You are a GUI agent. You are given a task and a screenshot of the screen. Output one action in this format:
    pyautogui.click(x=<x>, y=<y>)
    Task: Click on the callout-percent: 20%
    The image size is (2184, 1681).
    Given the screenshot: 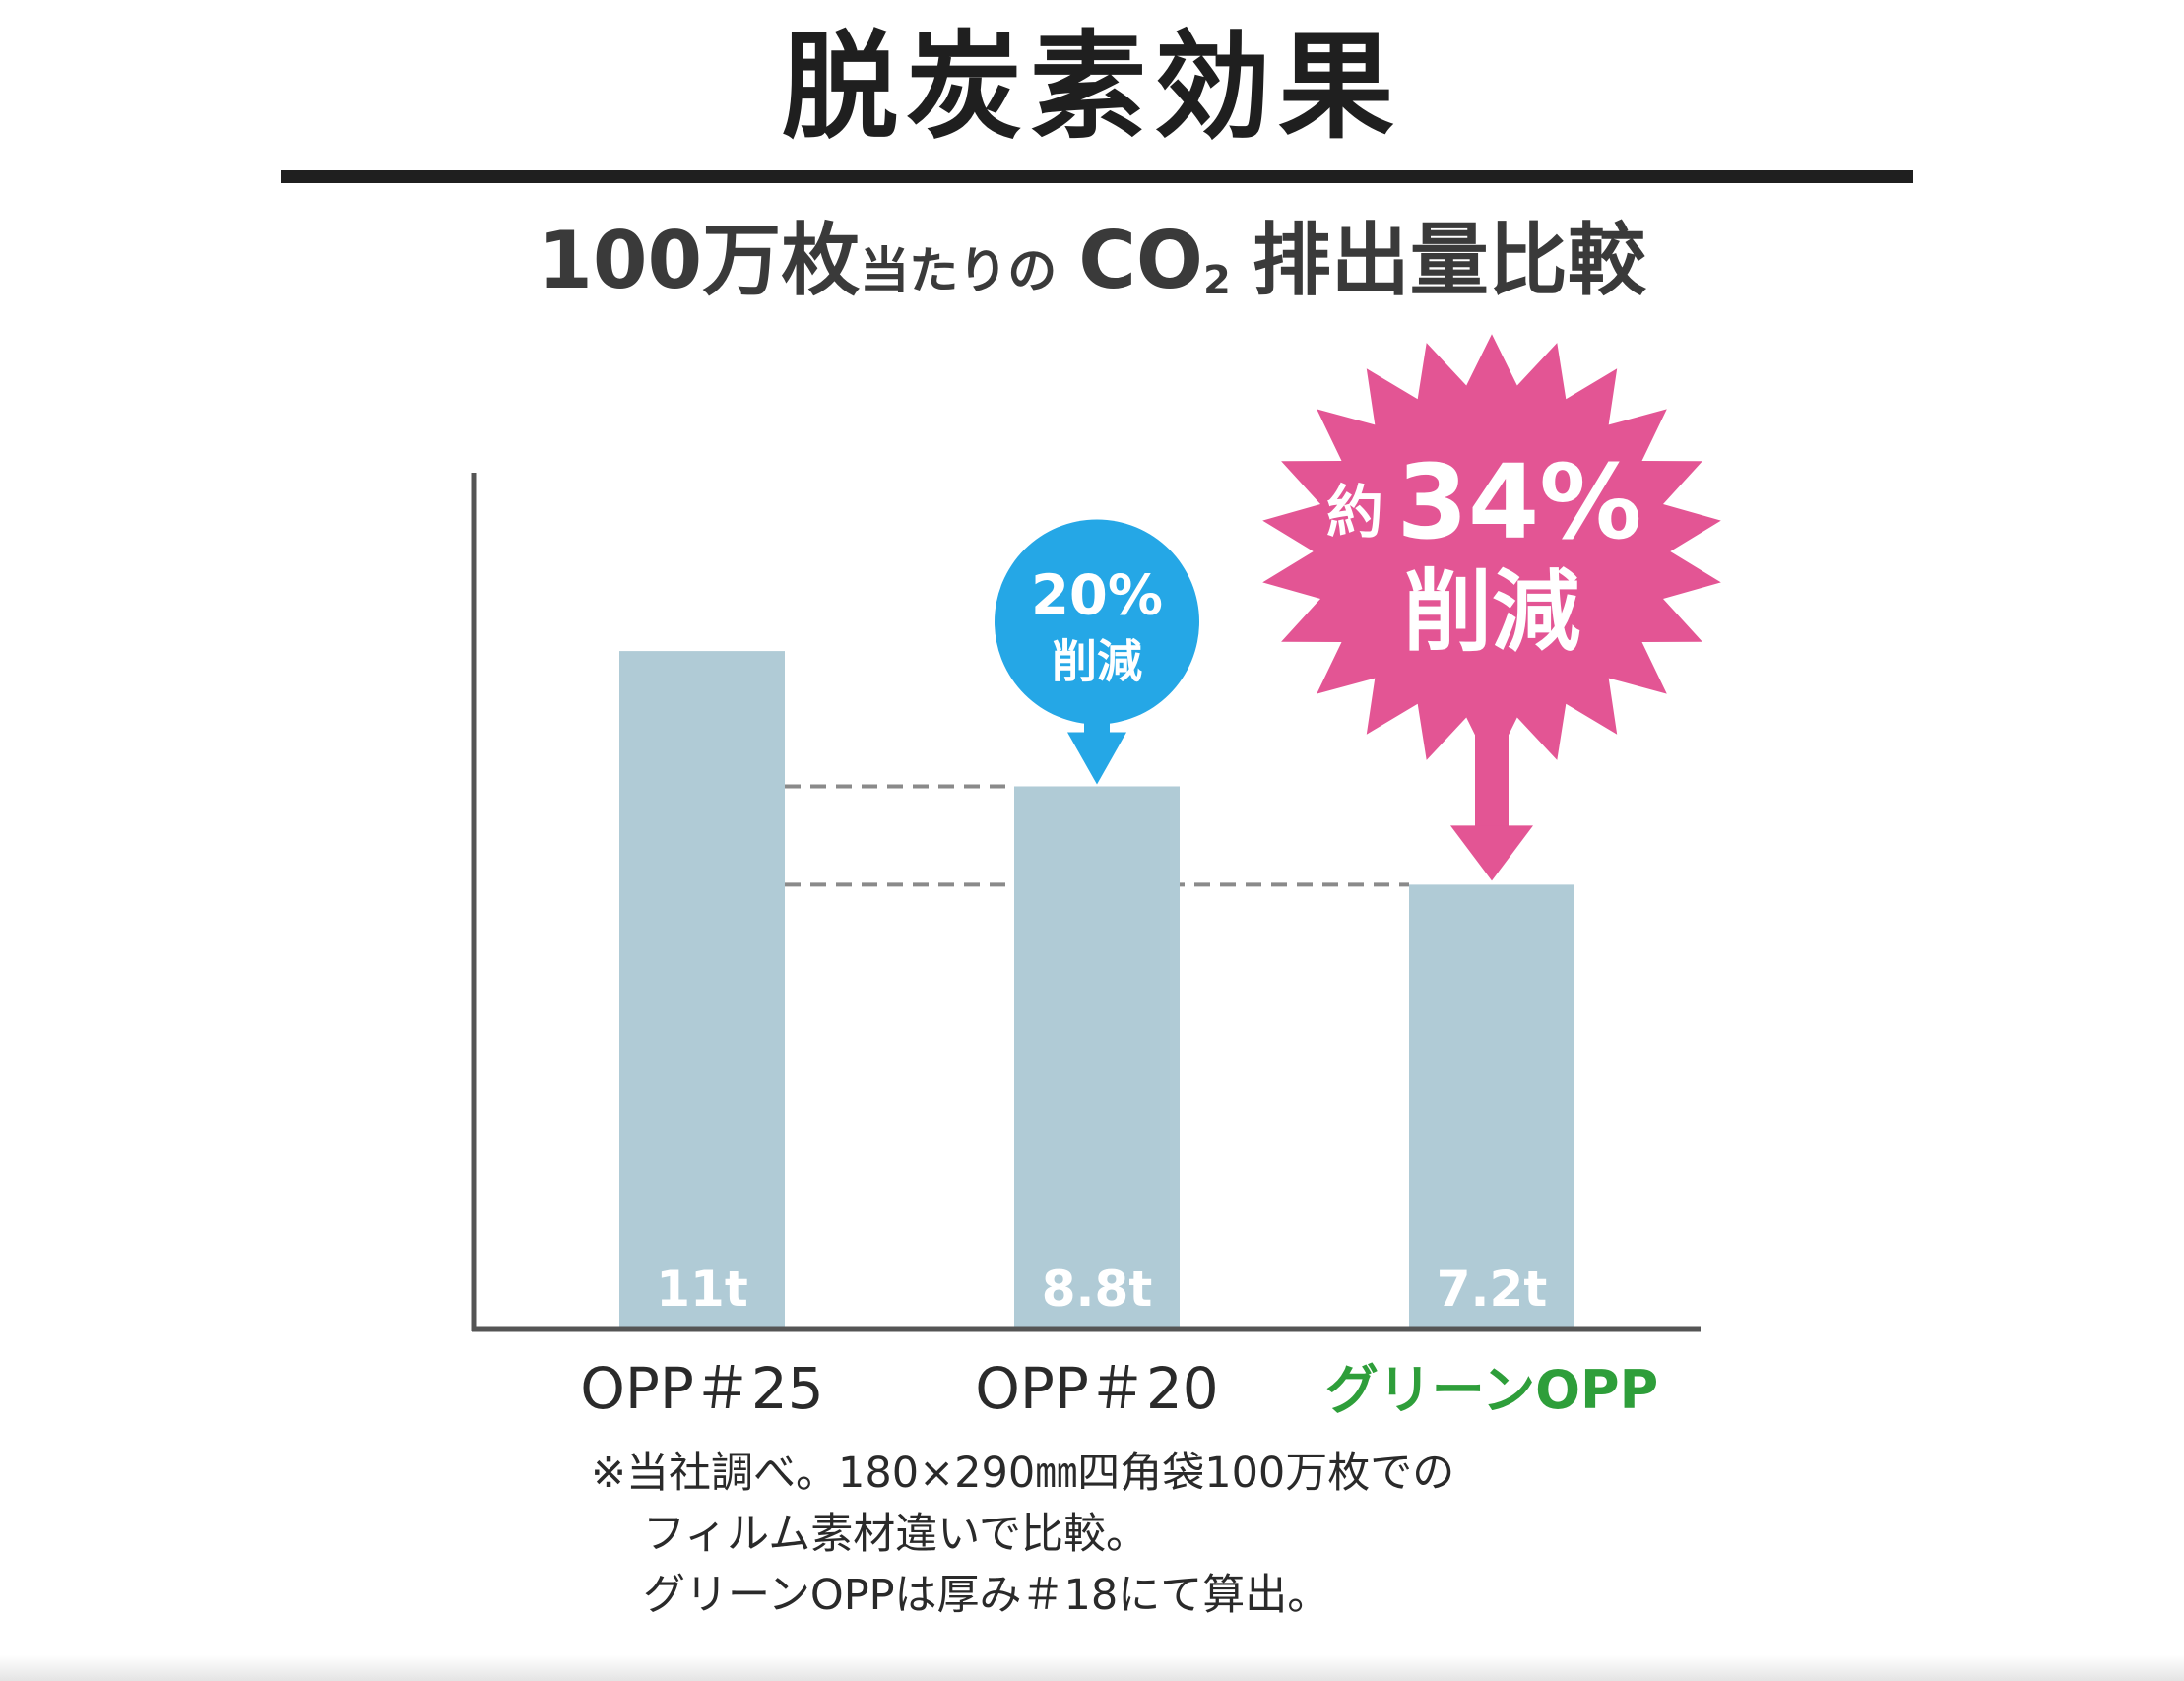 What is the action you would take?
    pyautogui.click(x=1097, y=595)
    